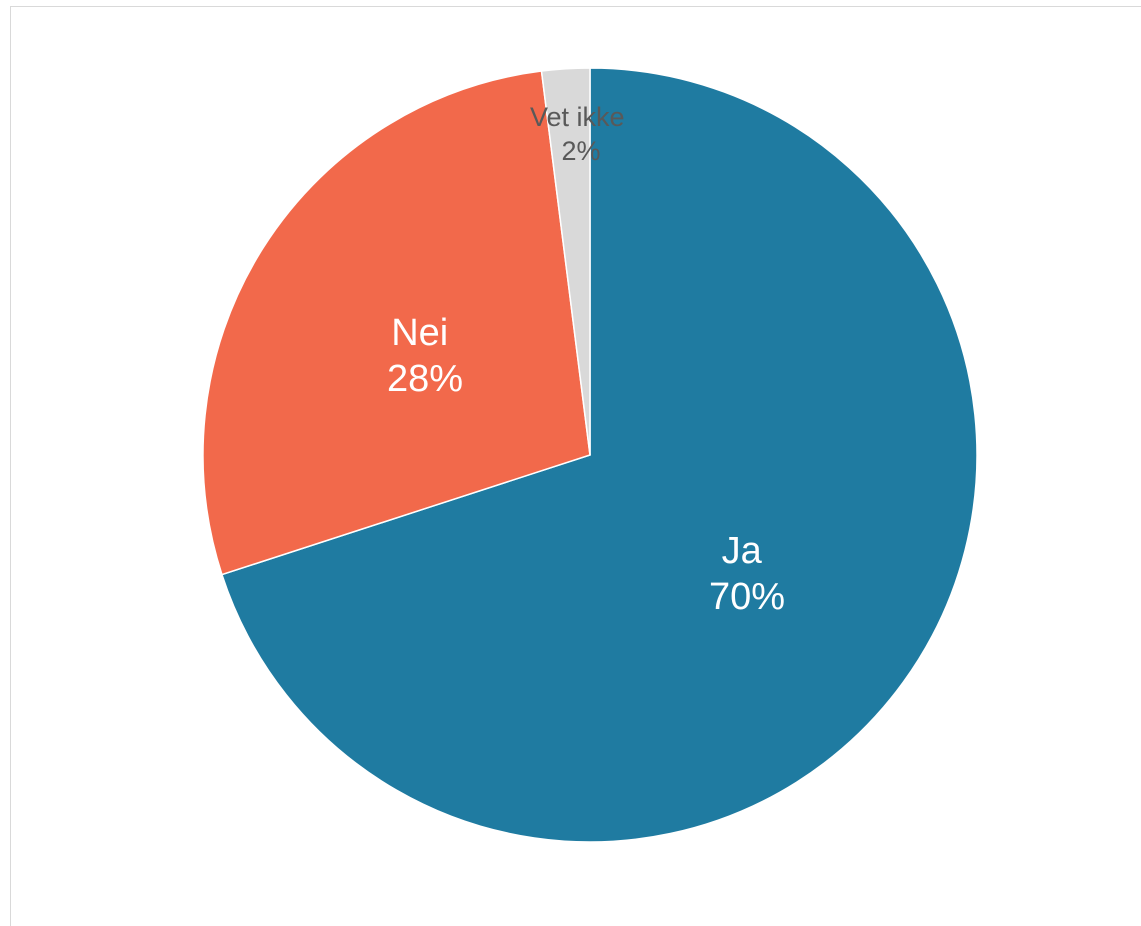 The height and width of the screenshot is (926, 1141). I want to click on slice-percent-ja: 70%, so click(747, 597).